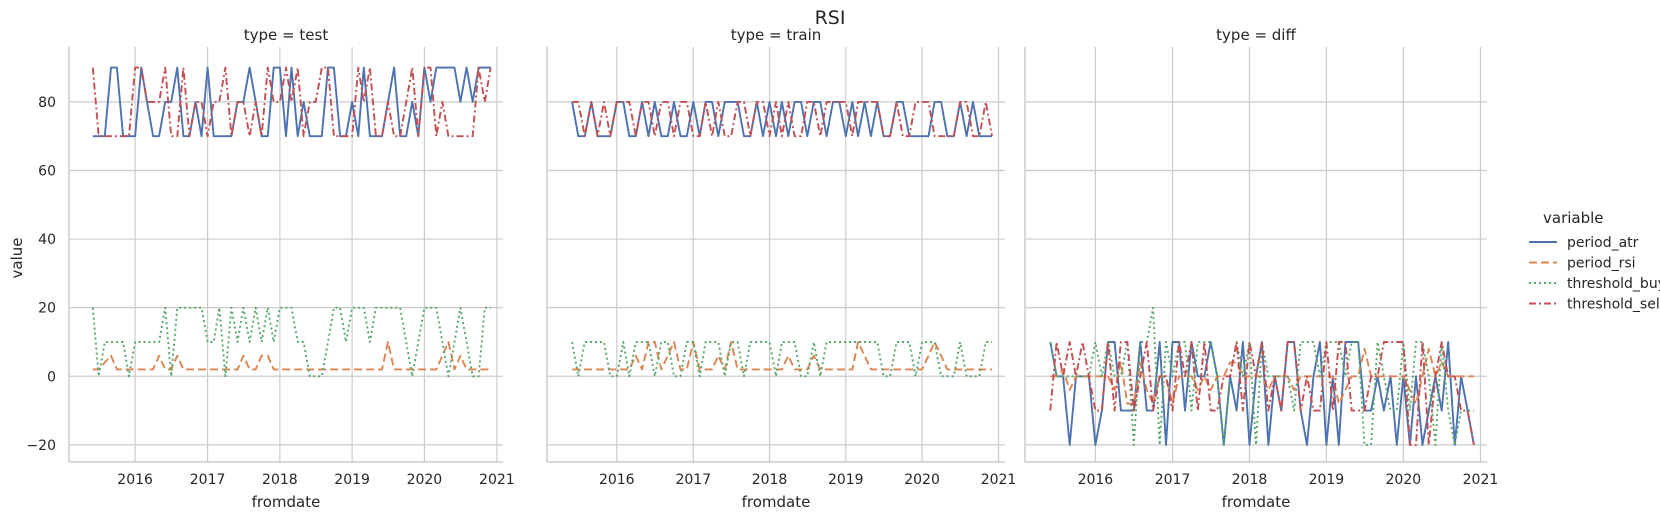 This screenshot has height=522, width=1660. Describe the element at coordinates (286, 35) in the screenshot. I see `facet-title: type = test` at that location.